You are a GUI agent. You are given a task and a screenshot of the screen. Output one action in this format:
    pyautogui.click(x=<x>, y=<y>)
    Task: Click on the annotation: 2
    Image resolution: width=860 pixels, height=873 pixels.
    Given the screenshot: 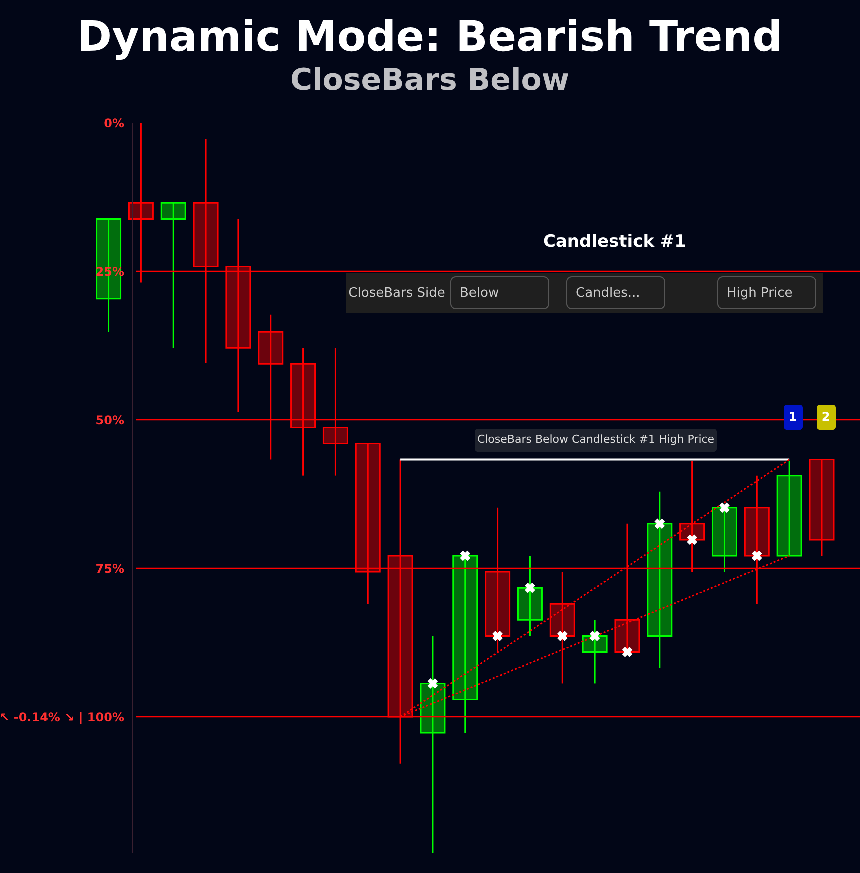 What is the action you would take?
    pyautogui.click(x=826, y=417)
    